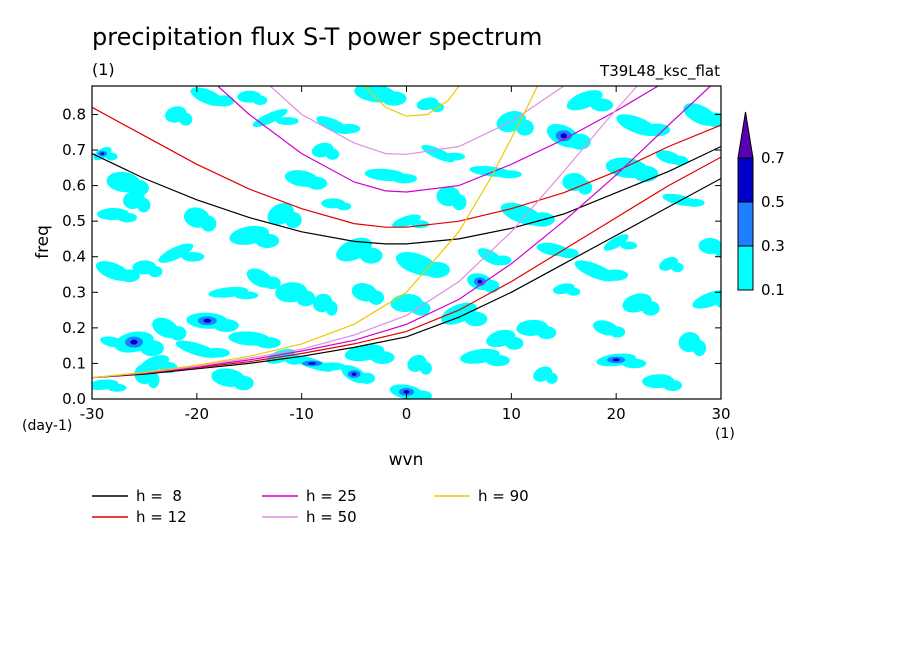  Describe the element at coordinates (406, 460) in the screenshot. I see `x-axis-label: wvn` at that location.